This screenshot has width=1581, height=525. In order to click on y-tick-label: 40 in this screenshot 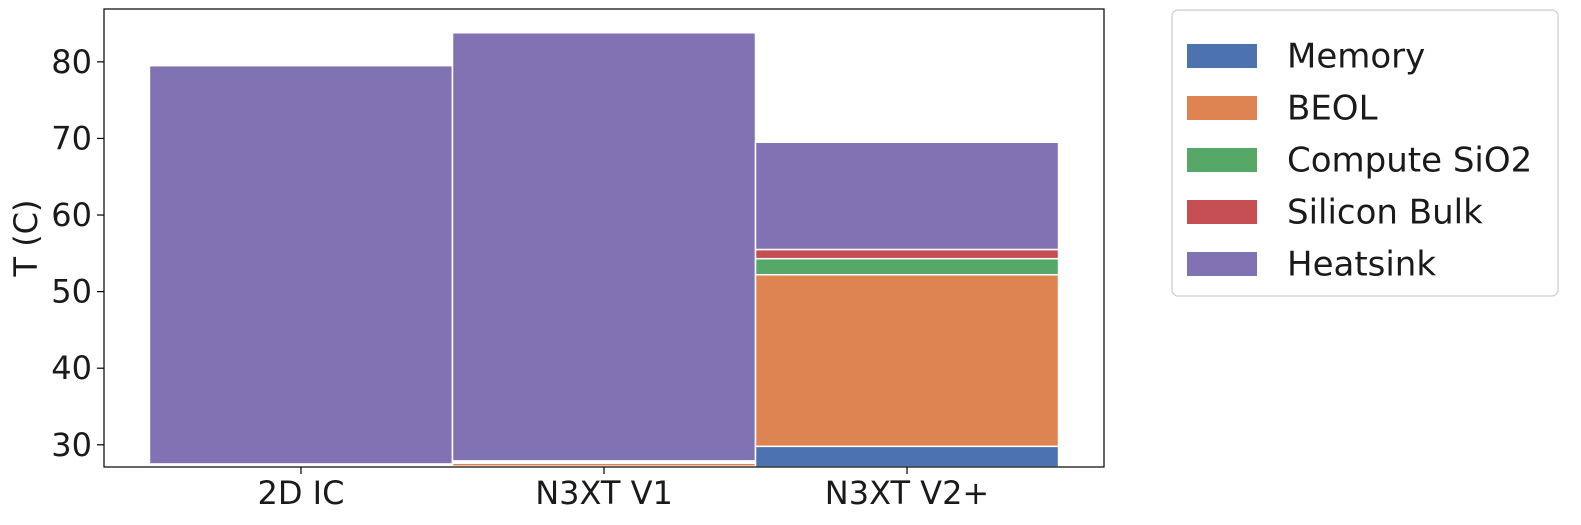, I will do `click(71, 368)`.